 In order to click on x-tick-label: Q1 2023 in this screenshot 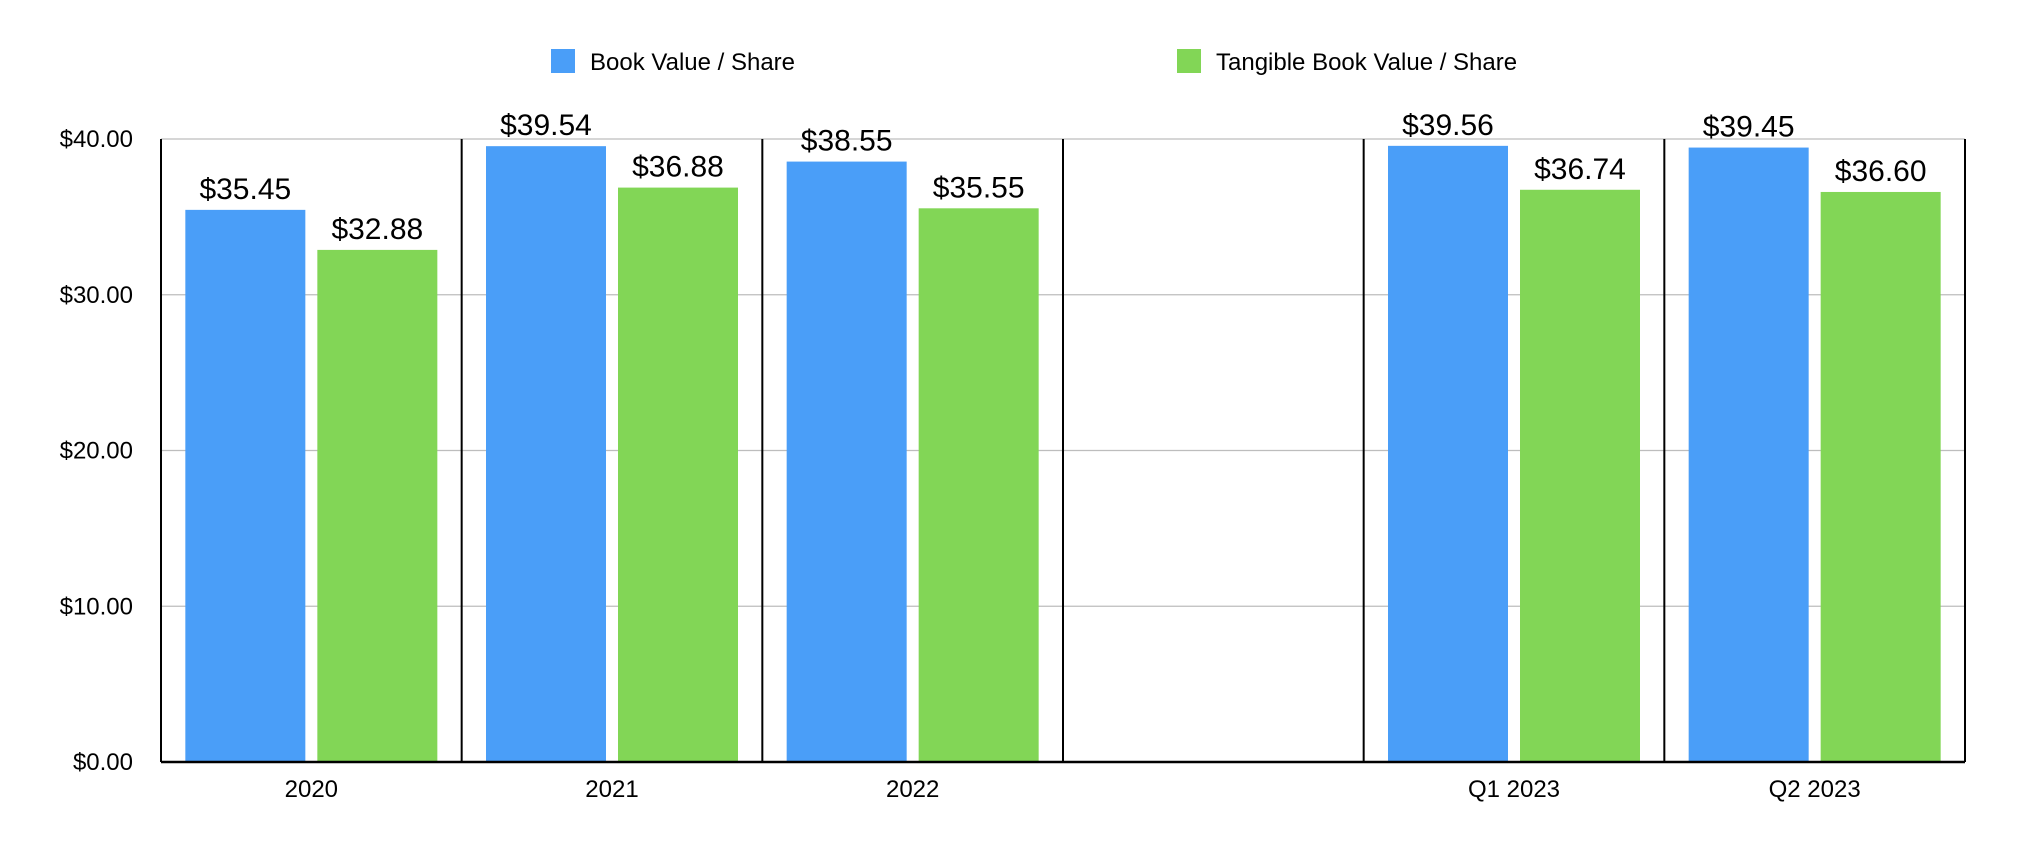, I will do `click(1514, 789)`.